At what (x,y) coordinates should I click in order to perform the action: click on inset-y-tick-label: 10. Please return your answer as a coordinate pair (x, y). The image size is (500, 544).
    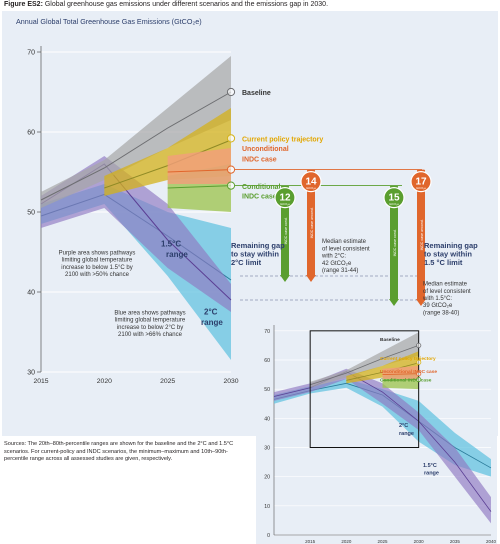
    Looking at the image, I should click on (267, 507).